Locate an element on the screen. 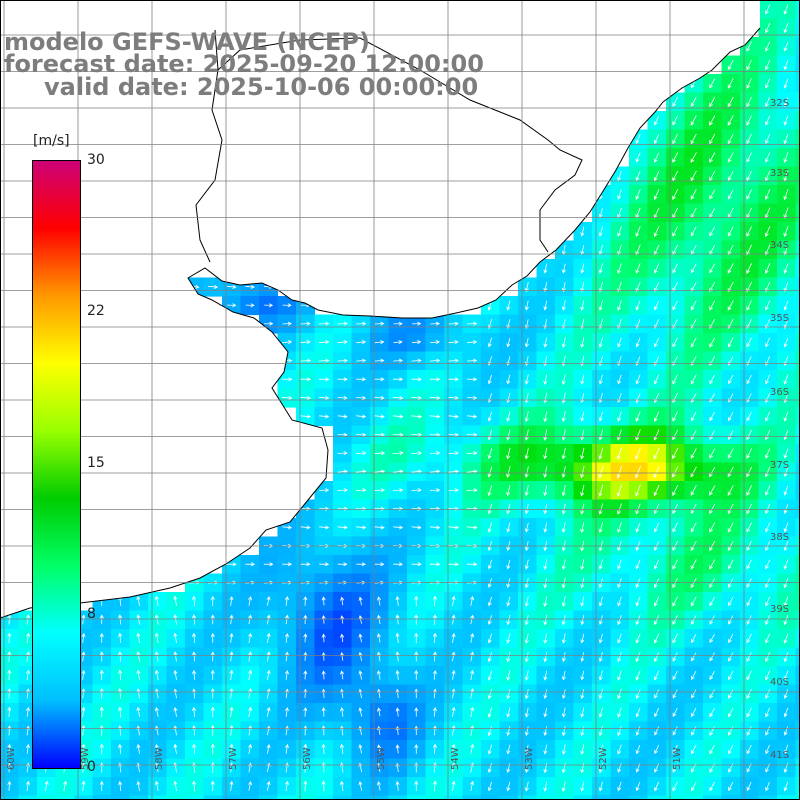 The height and width of the screenshot is (800, 800). colorbar-tick-label: 8 is located at coordinates (91, 614).